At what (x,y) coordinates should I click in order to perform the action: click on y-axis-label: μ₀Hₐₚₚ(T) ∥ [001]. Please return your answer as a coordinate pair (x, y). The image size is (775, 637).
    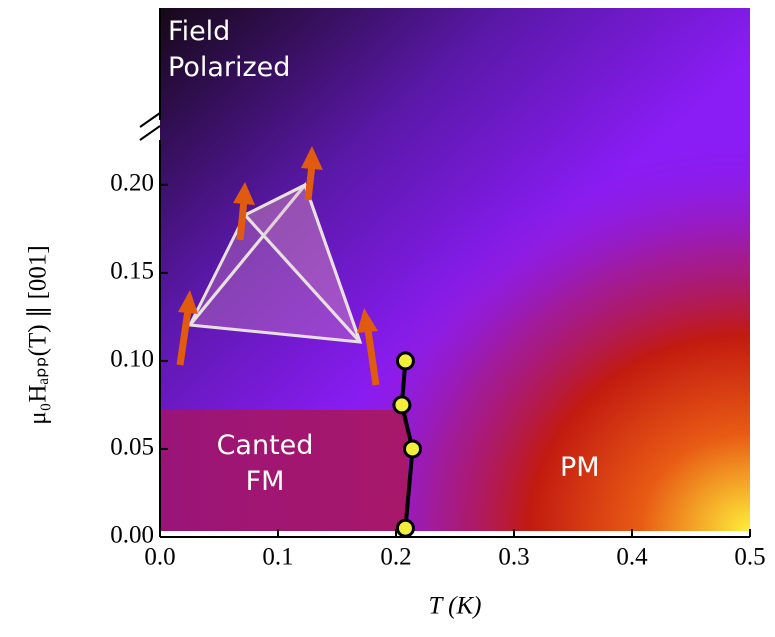
    Looking at the image, I should click on (38, 335).